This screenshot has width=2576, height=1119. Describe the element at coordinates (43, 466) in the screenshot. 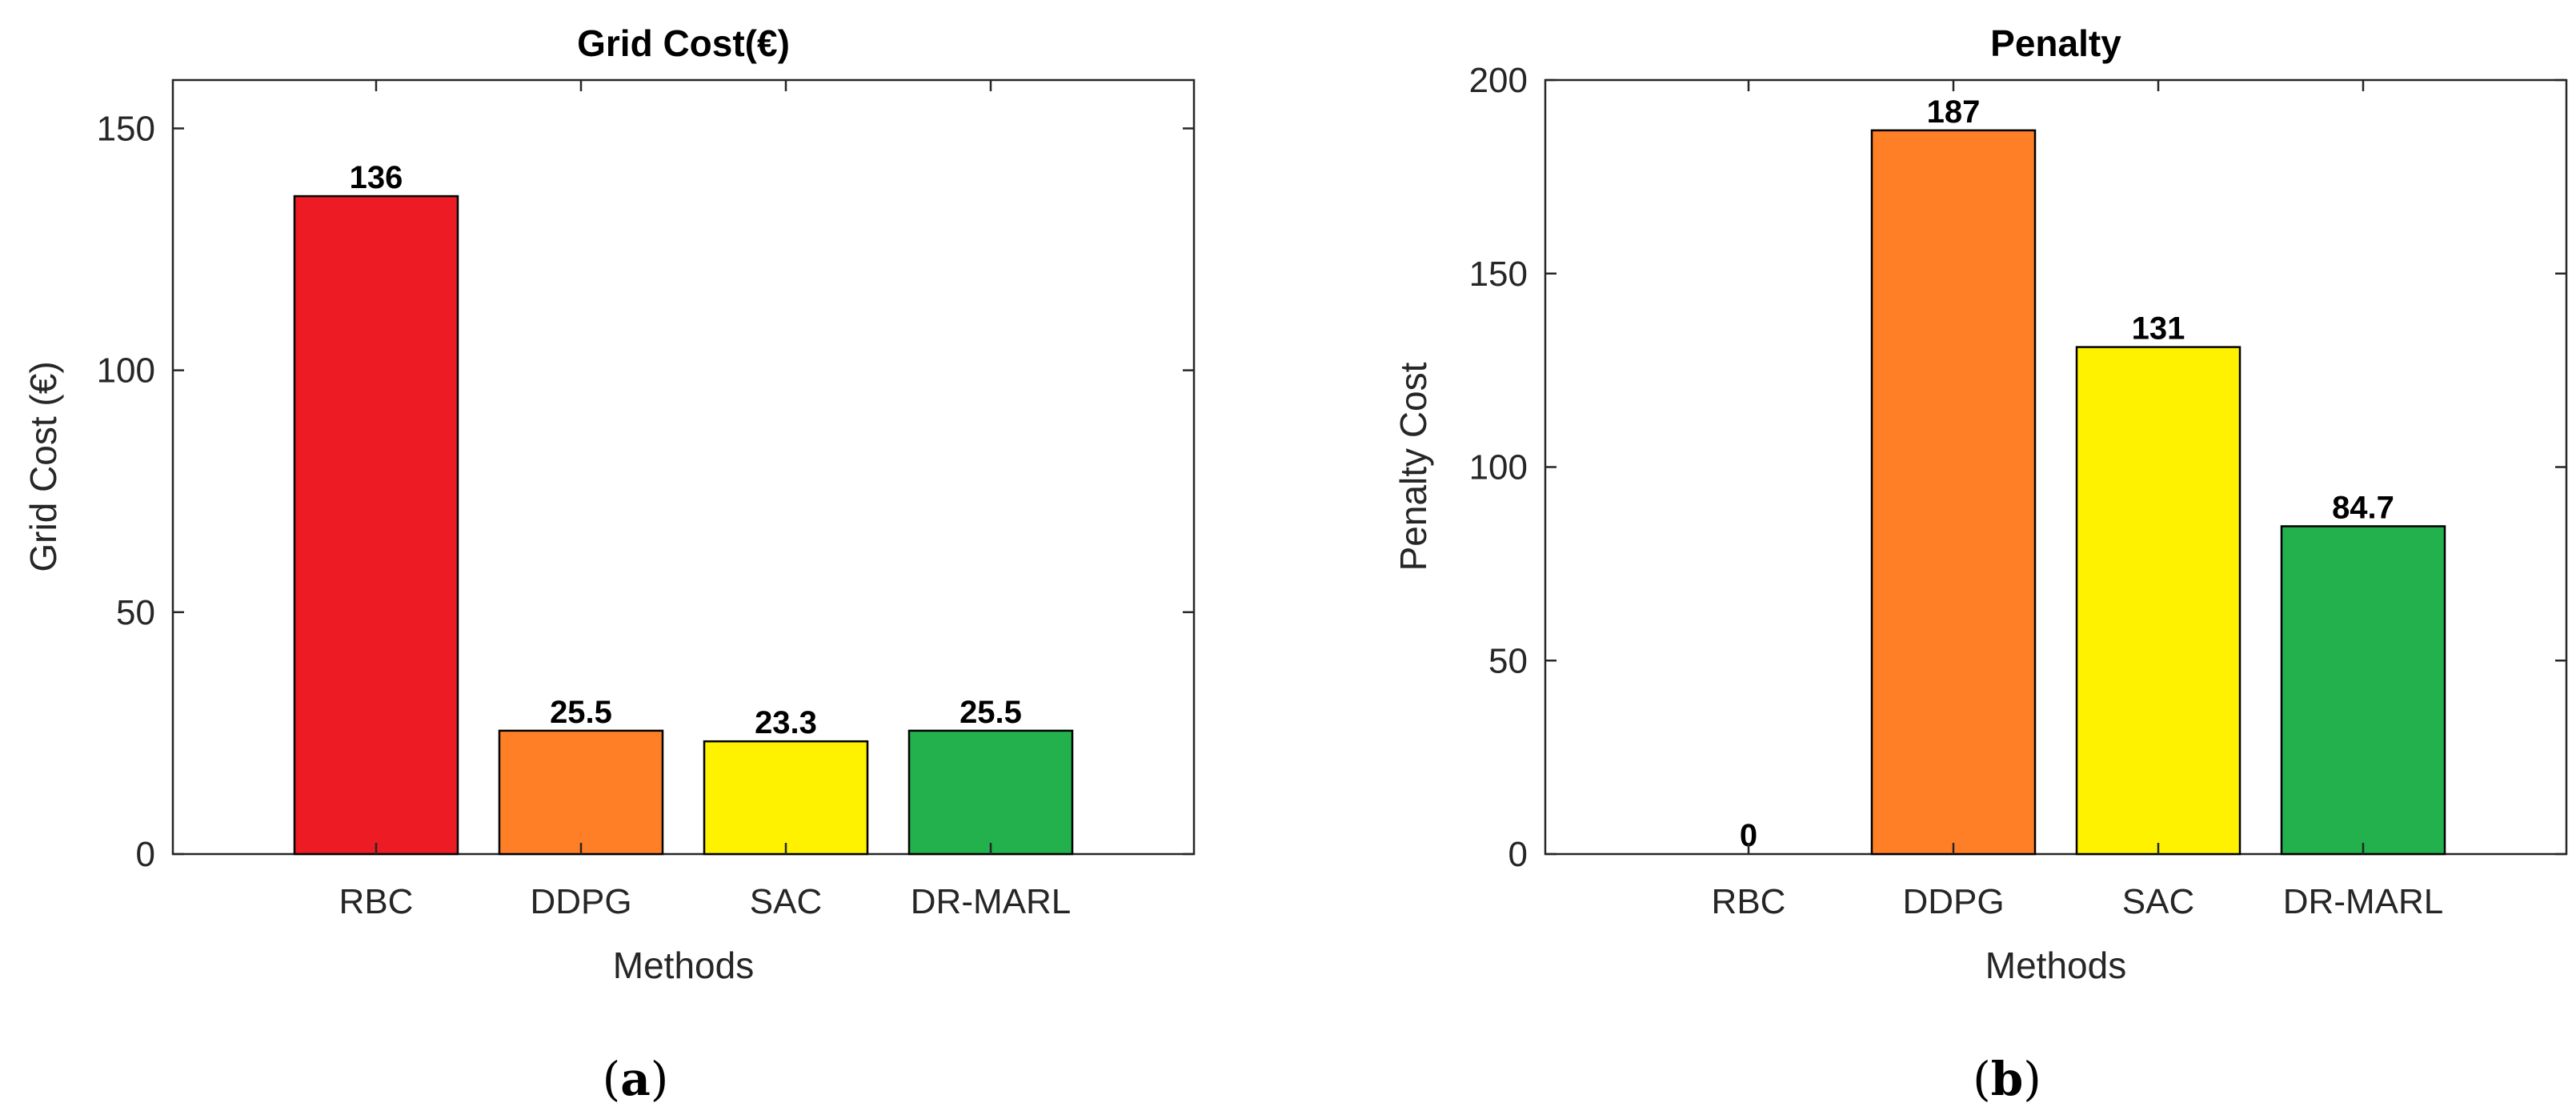

I see `y-axis-label: Grid Cost (€)` at that location.